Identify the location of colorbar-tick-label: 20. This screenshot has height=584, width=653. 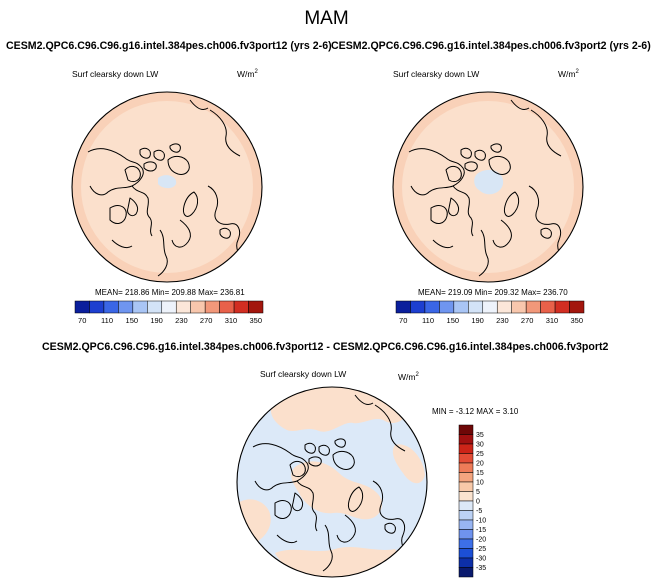
(480, 464).